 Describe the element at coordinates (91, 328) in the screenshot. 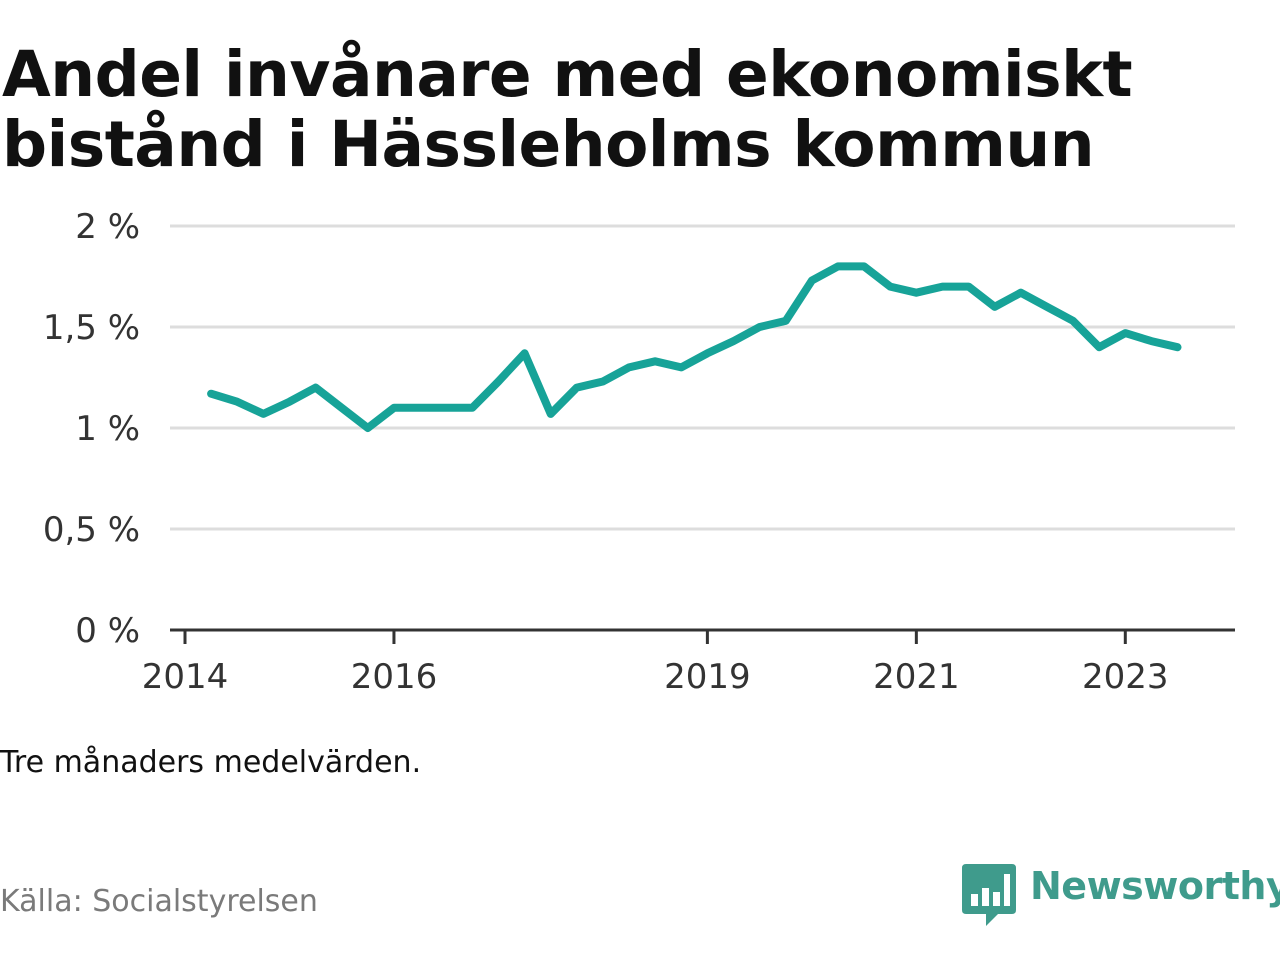

I see `y-tick-label-3: 1,5 %` at that location.